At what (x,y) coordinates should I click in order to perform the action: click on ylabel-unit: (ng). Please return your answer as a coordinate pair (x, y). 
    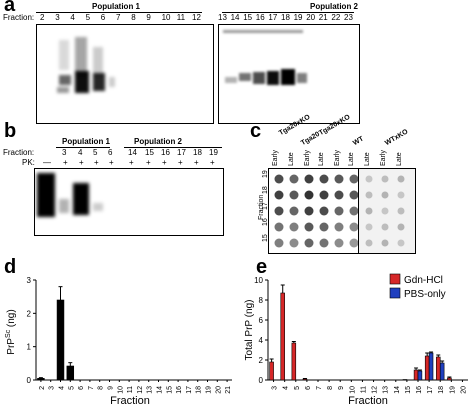
    Looking at the image, I should click on (11, 319).